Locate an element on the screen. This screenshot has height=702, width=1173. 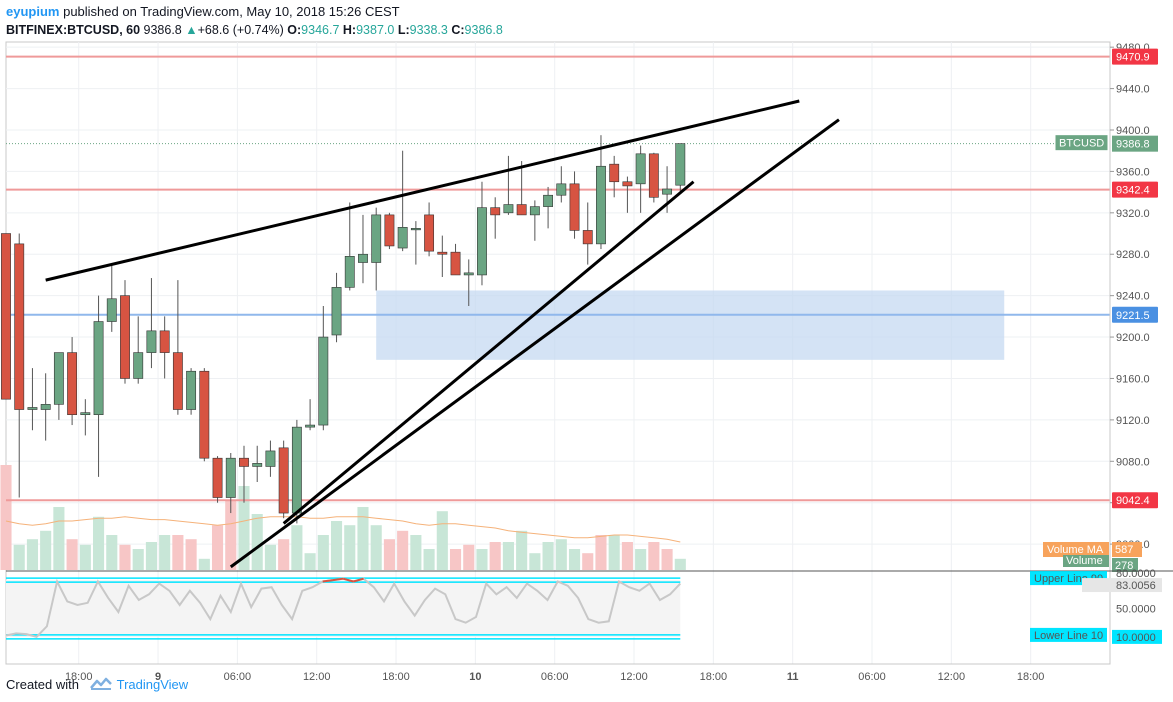
volume-ma-value: 587 is located at coordinates (1124, 550).